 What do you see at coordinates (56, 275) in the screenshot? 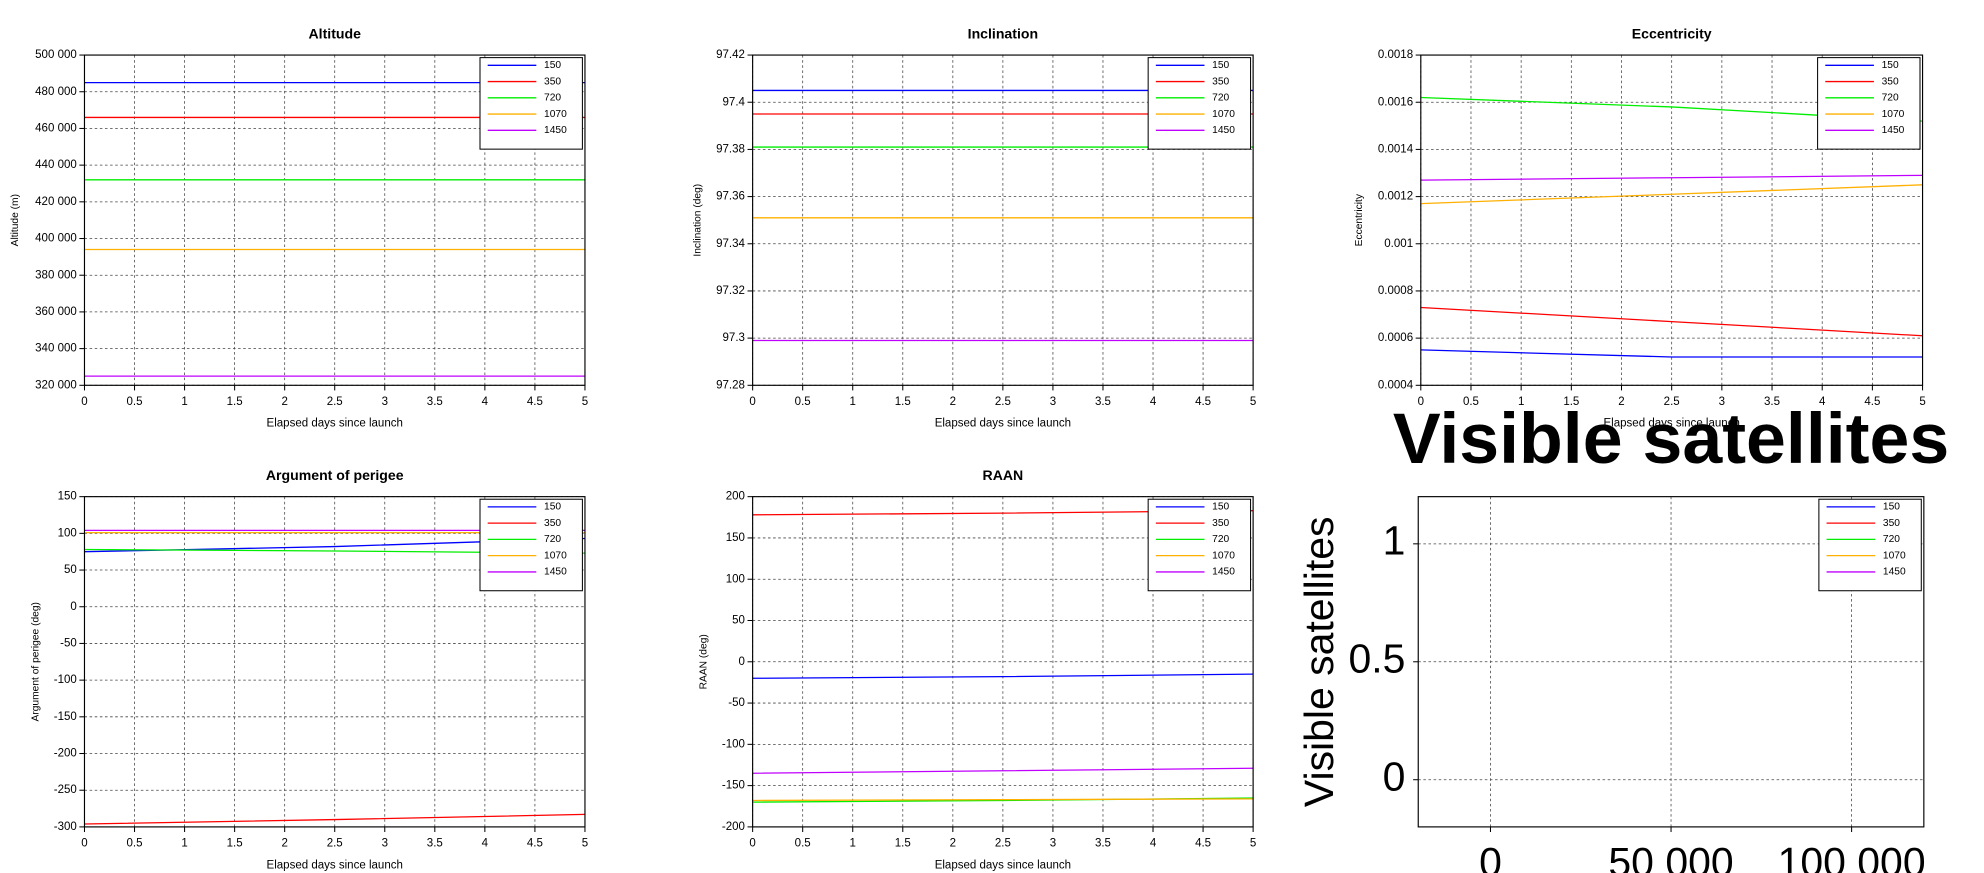
I see `y-tick-label: 380 000` at bounding box center [56, 275].